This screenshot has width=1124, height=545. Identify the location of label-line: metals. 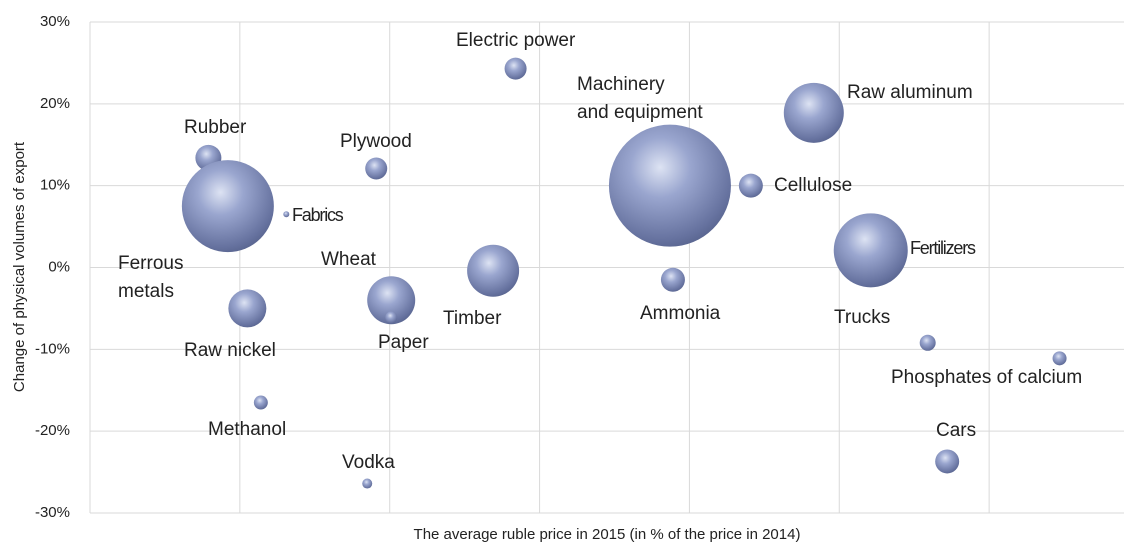
(146, 291).